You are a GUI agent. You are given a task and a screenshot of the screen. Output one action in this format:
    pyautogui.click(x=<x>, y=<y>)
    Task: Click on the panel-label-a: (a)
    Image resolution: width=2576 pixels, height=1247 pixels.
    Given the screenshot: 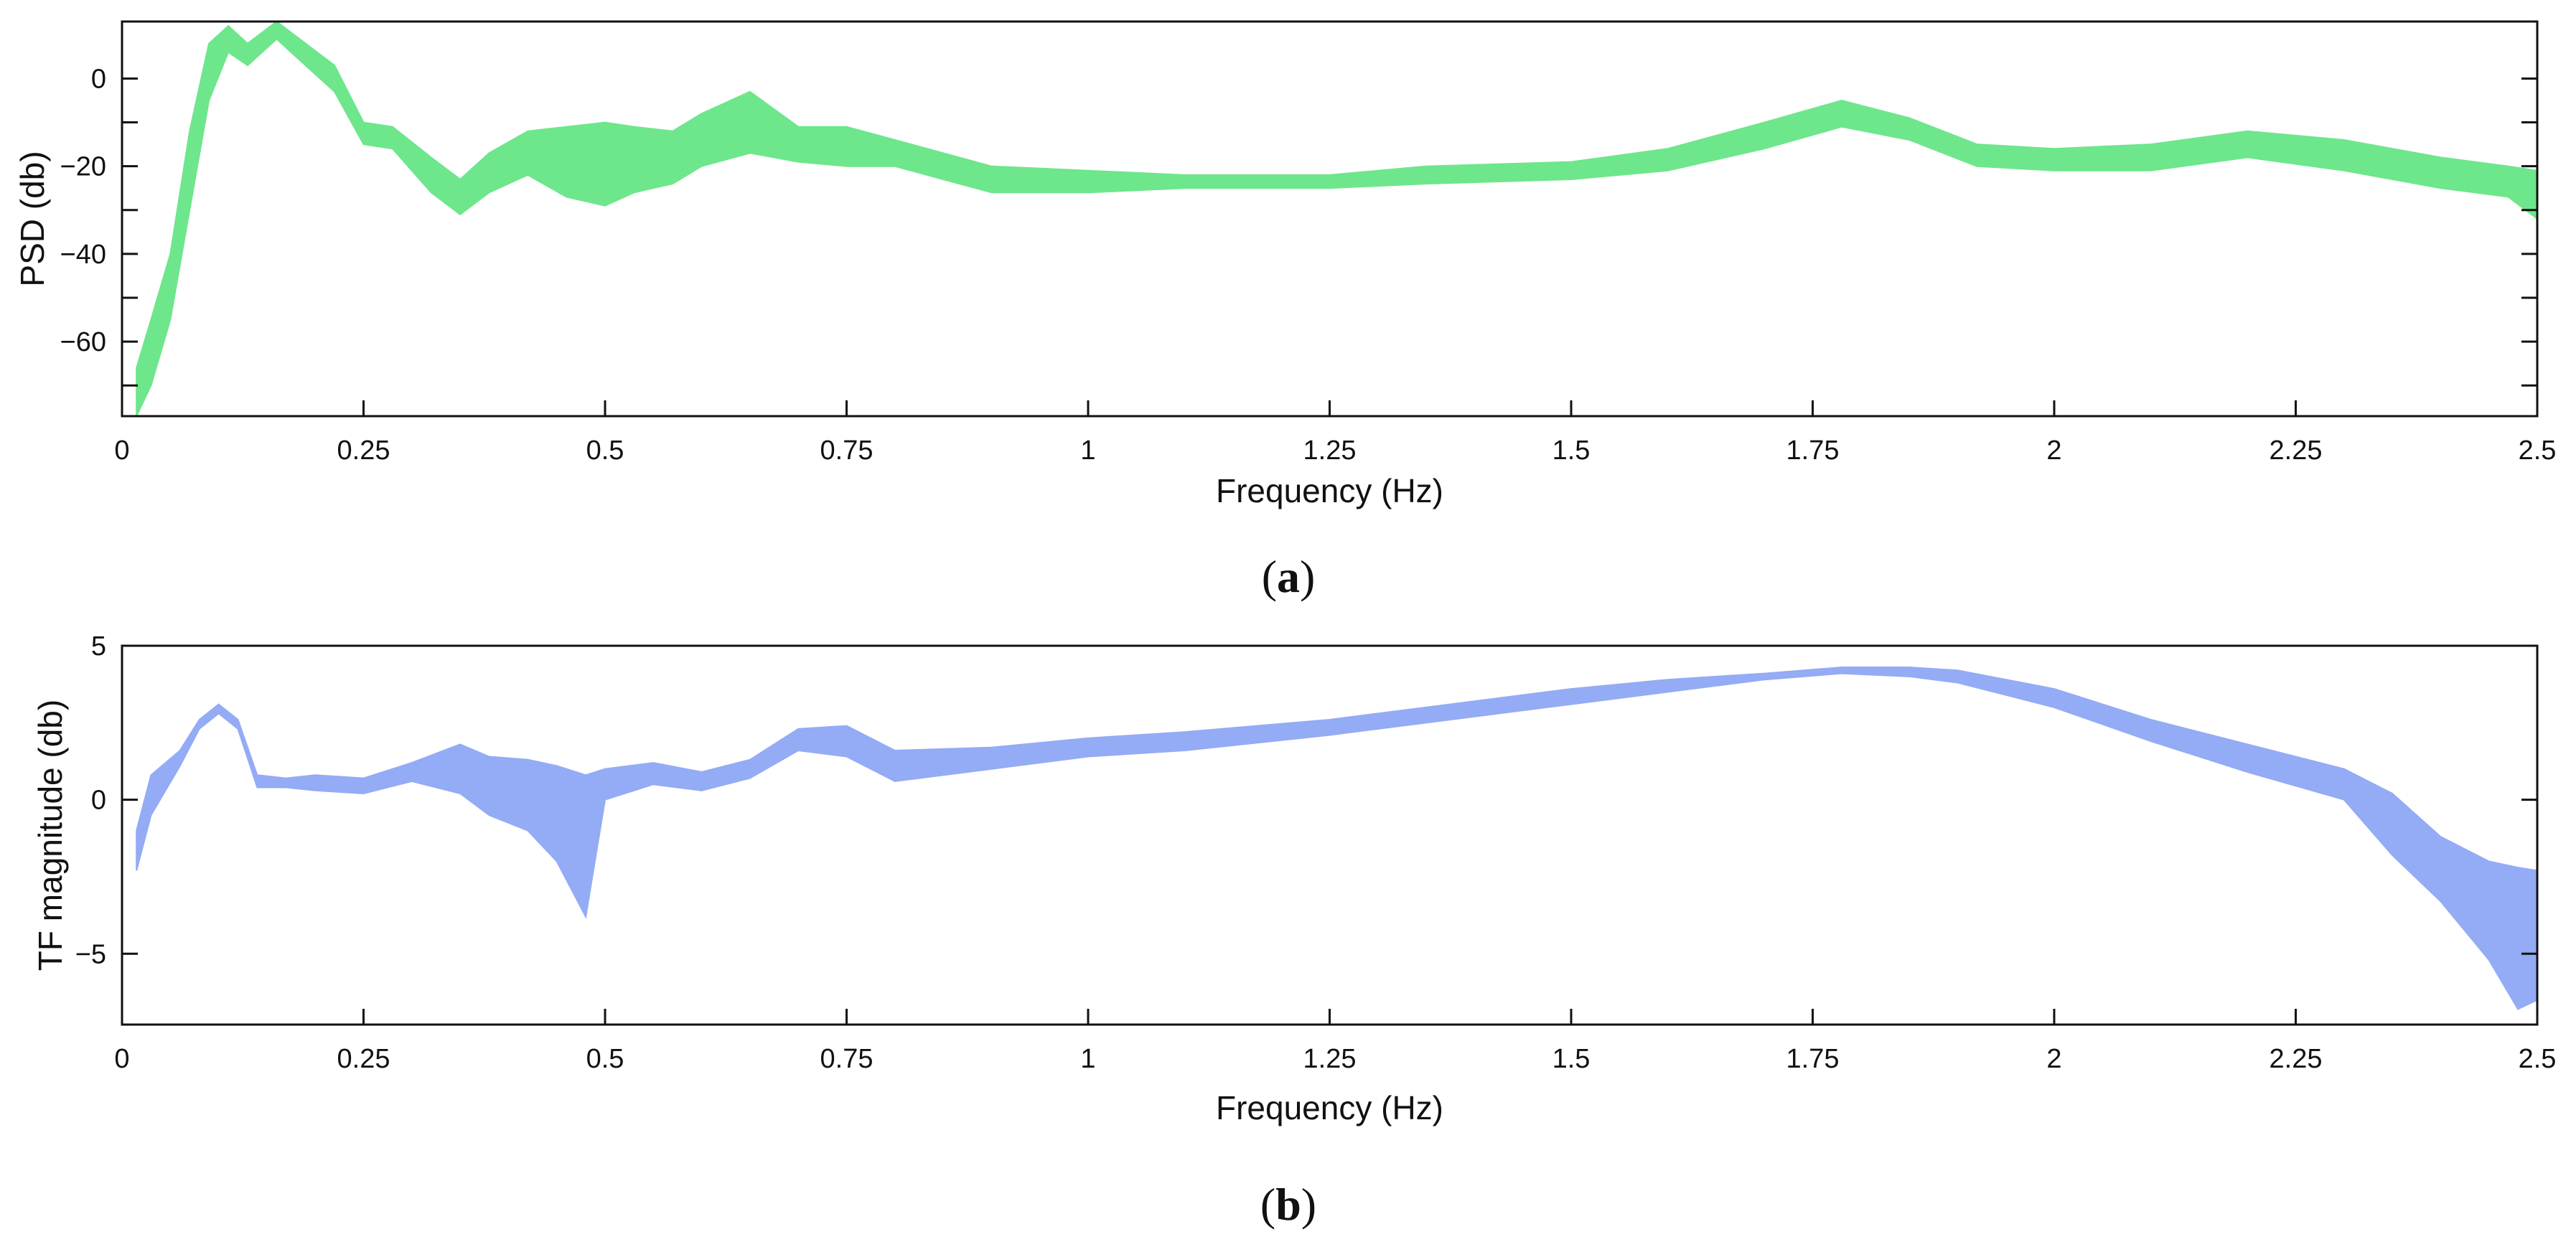 What is the action you would take?
    pyautogui.click(x=1289, y=576)
    